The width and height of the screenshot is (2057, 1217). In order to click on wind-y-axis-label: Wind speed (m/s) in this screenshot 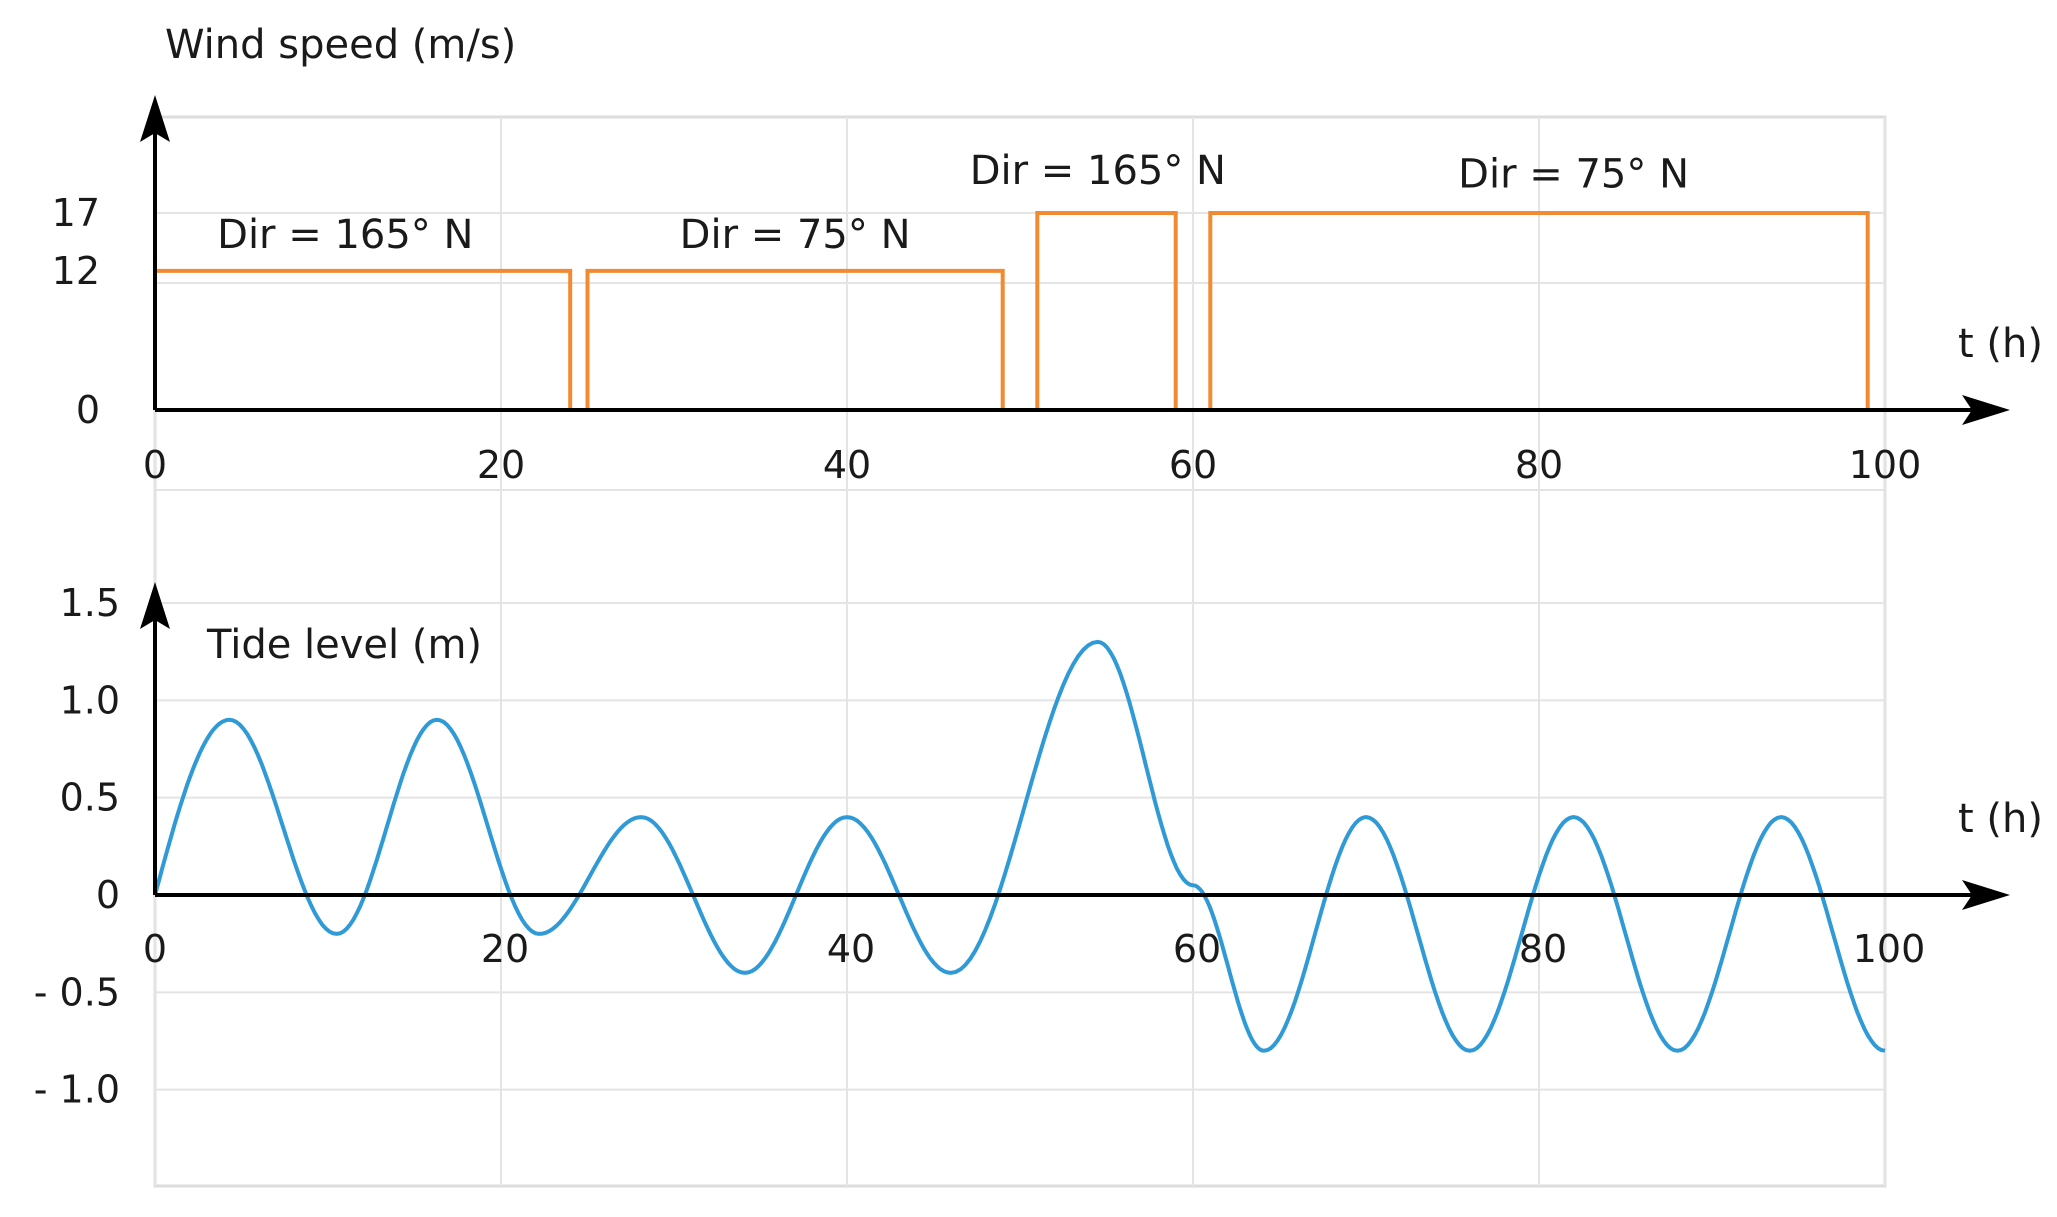, I will do `click(340, 45)`.